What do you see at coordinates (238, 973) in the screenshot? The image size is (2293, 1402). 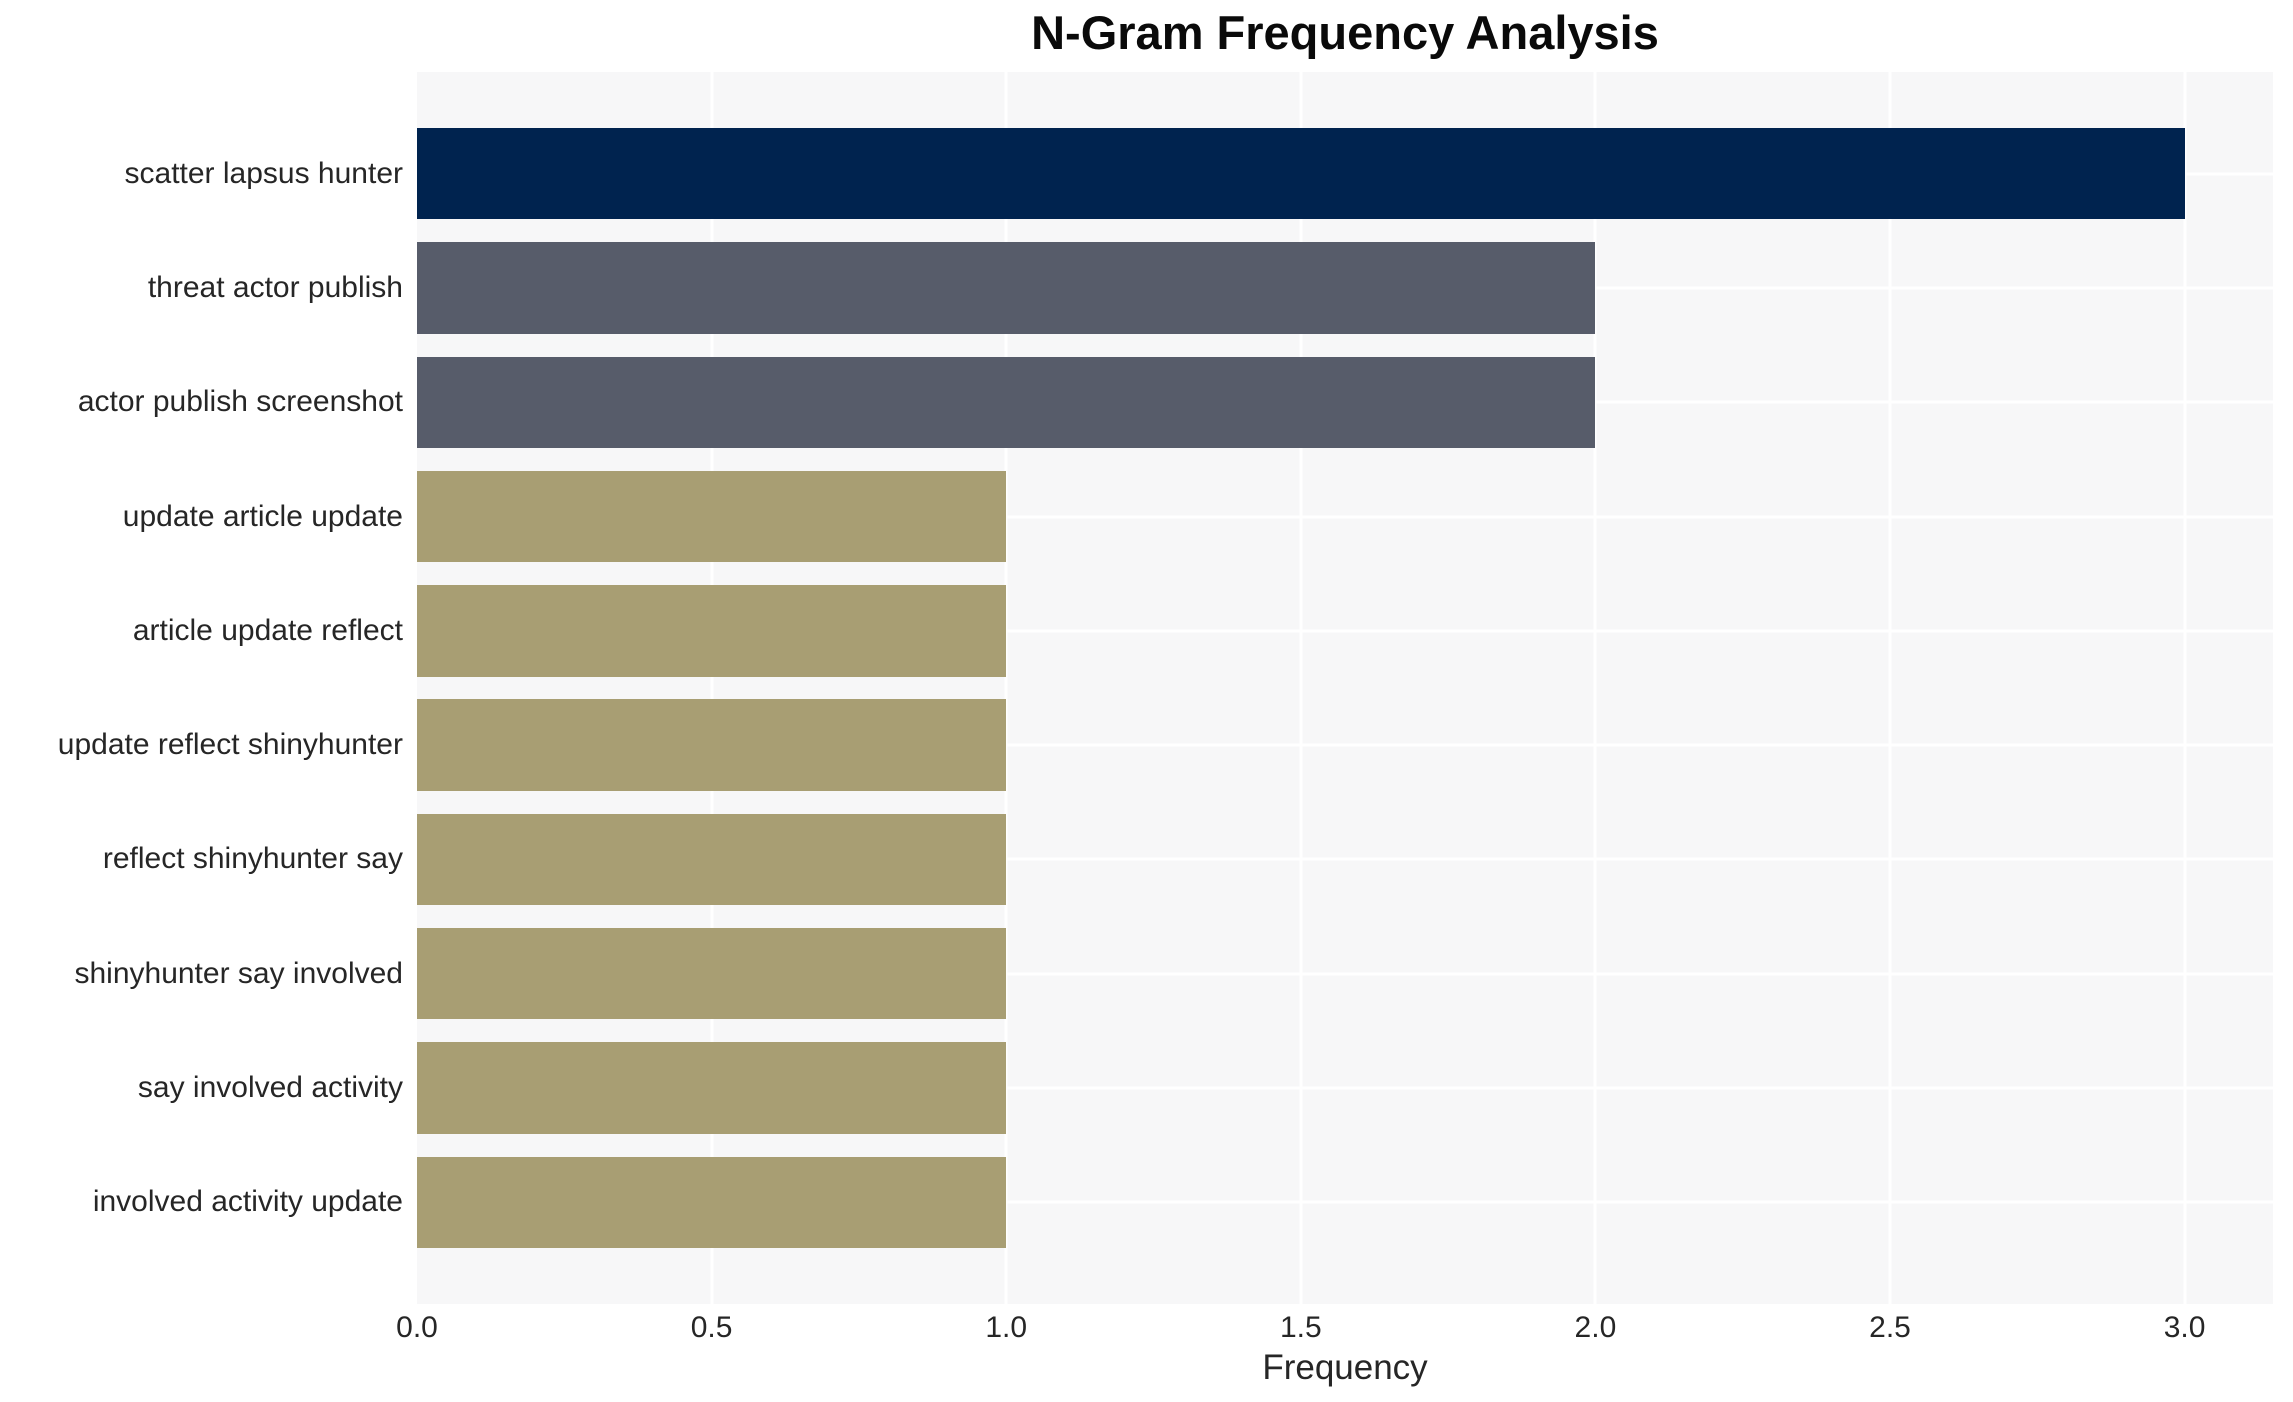 I see `category-label: shinyhunter say involved` at bounding box center [238, 973].